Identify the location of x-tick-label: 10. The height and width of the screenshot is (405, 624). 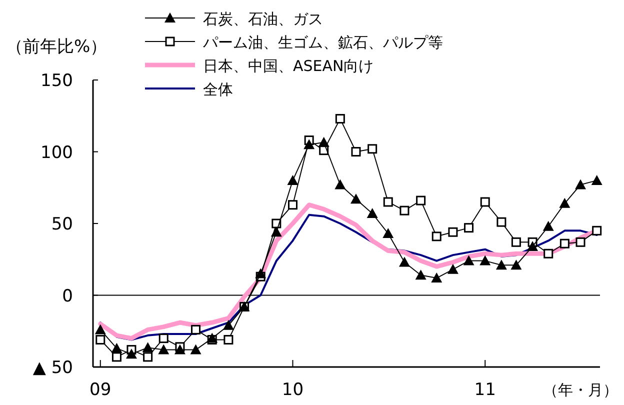
(293, 390).